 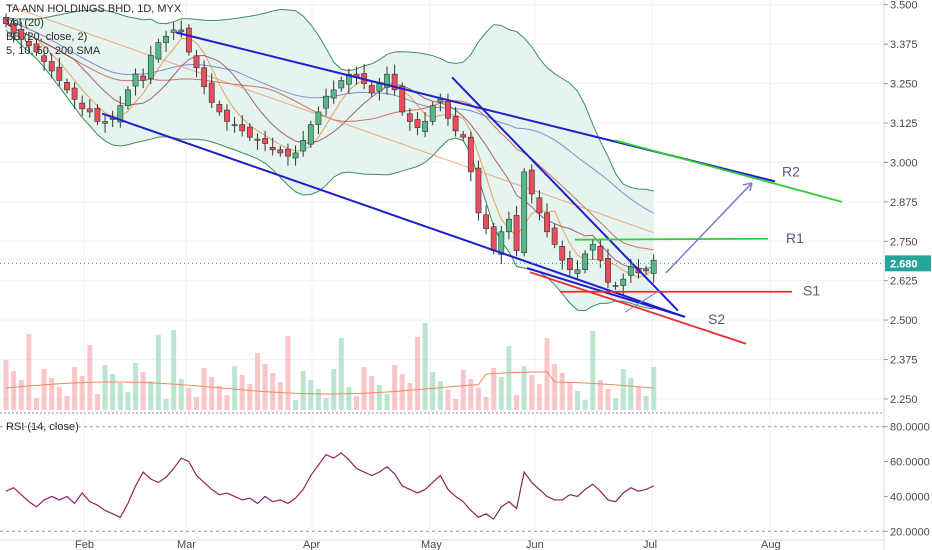 What do you see at coordinates (84, 544) in the screenshot?
I see `time-axis-label: Feb` at bounding box center [84, 544].